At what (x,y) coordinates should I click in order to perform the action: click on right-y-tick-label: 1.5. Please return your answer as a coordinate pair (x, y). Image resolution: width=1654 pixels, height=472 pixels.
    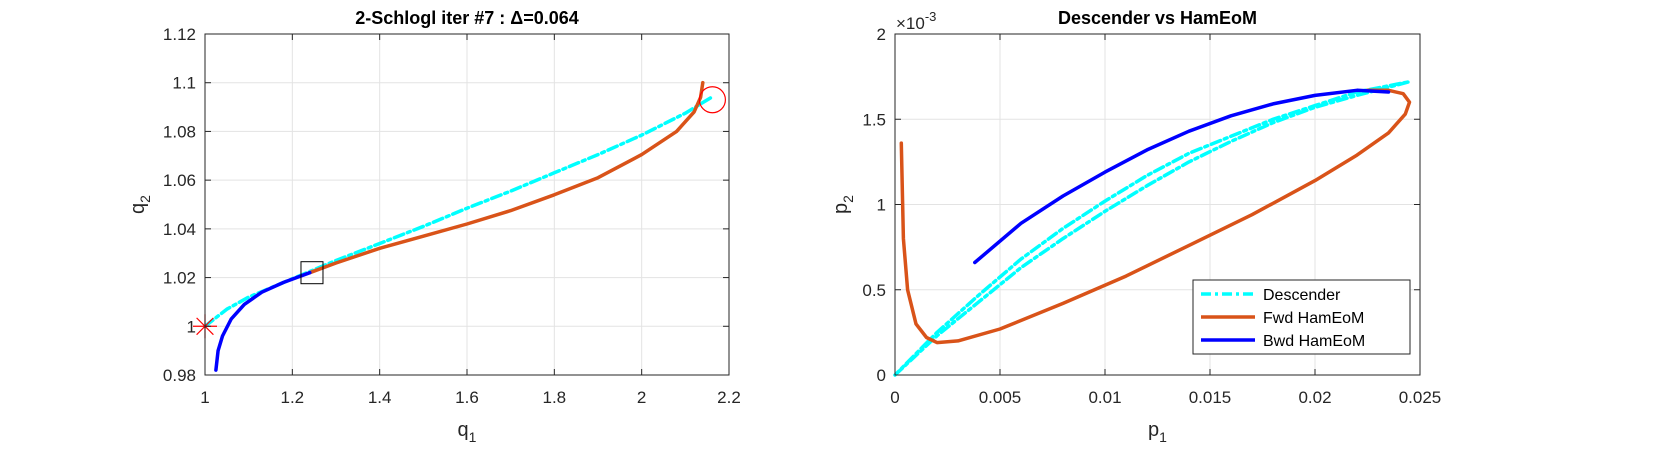
    Looking at the image, I should click on (874, 119).